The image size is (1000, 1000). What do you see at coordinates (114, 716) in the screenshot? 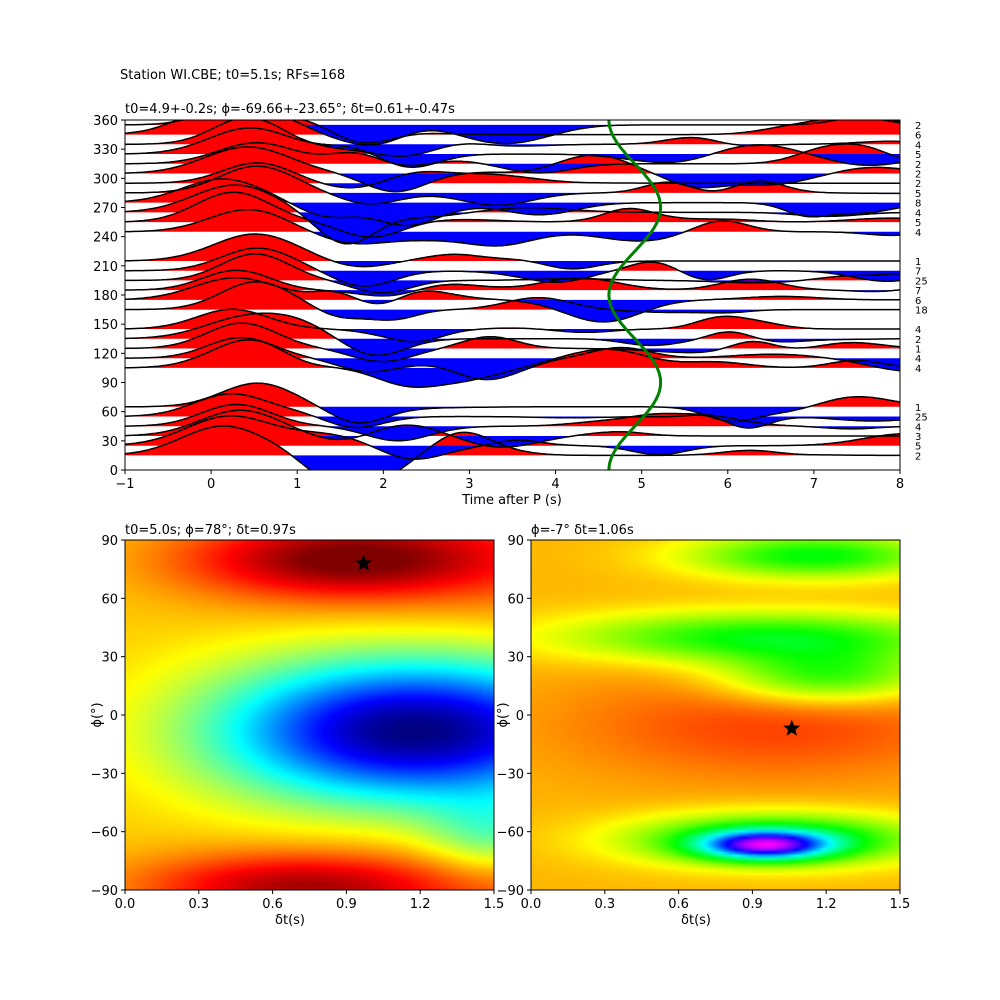
I see `y-tick-label: 0` at bounding box center [114, 716].